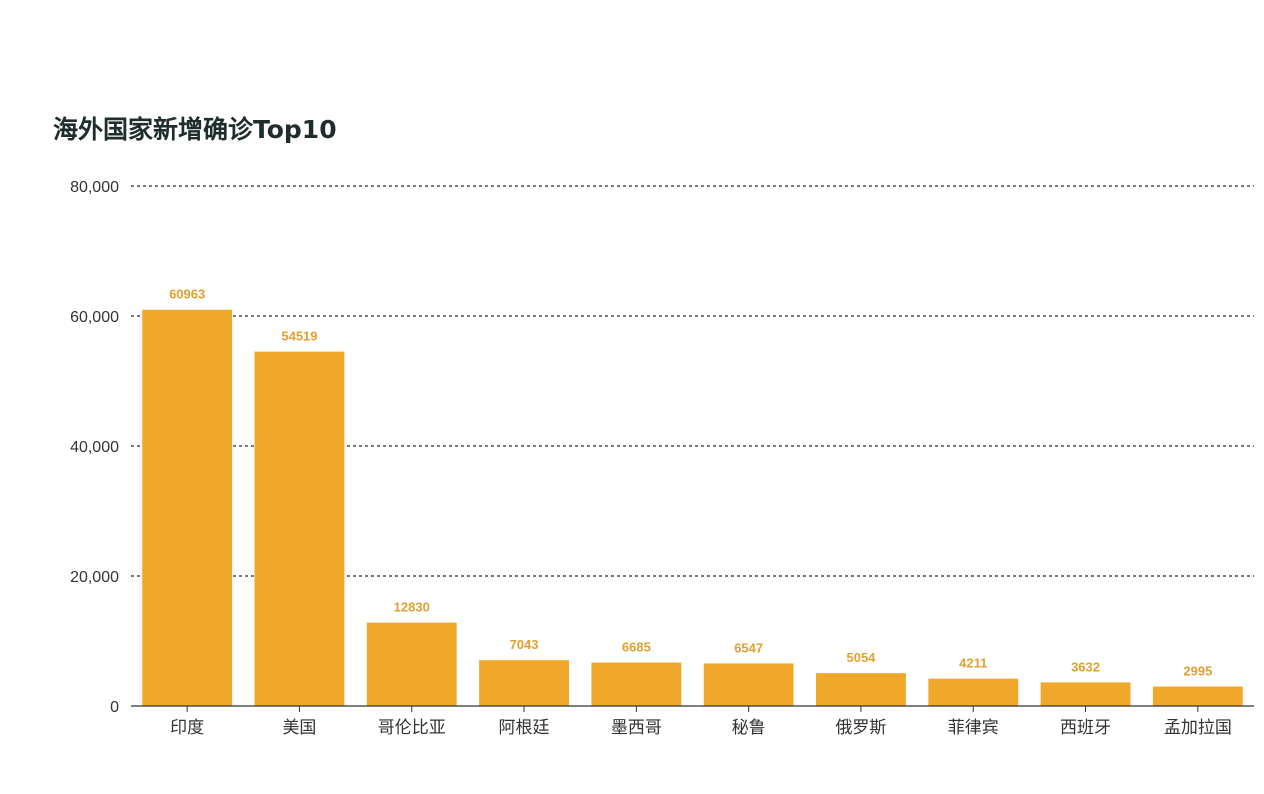 This screenshot has width=1264, height=794. I want to click on x-tick-label: 美国, so click(299, 728).